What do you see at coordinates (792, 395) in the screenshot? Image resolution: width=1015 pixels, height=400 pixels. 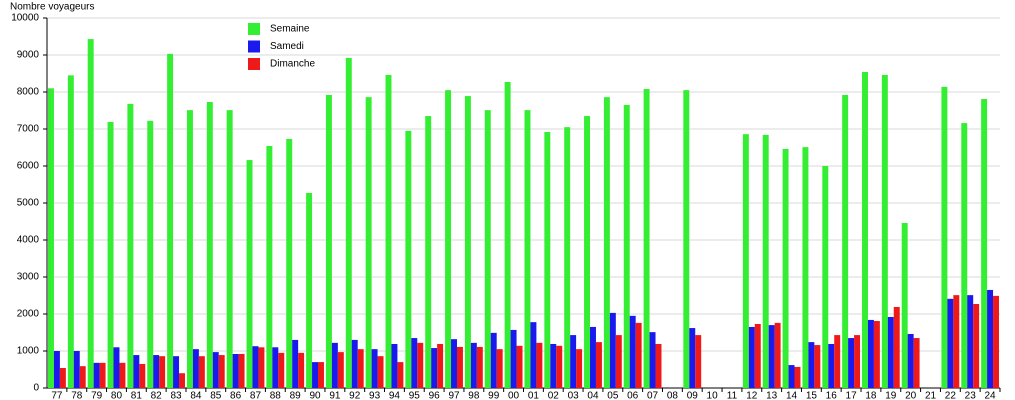 I see `x-tick-label: 14` at bounding box center [792, 395].